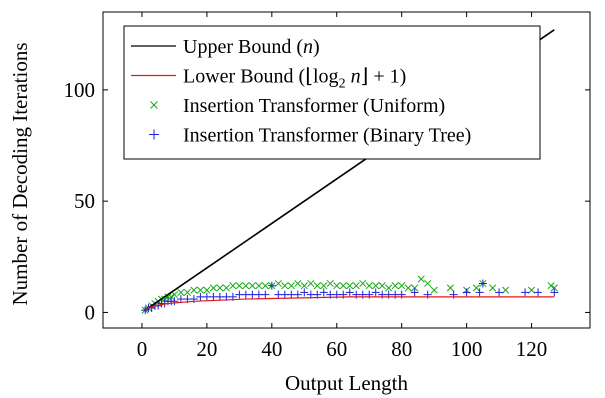 This screenshot has width=605, height=398. I want to click on x-tick-label: 100, so click(467, 349).